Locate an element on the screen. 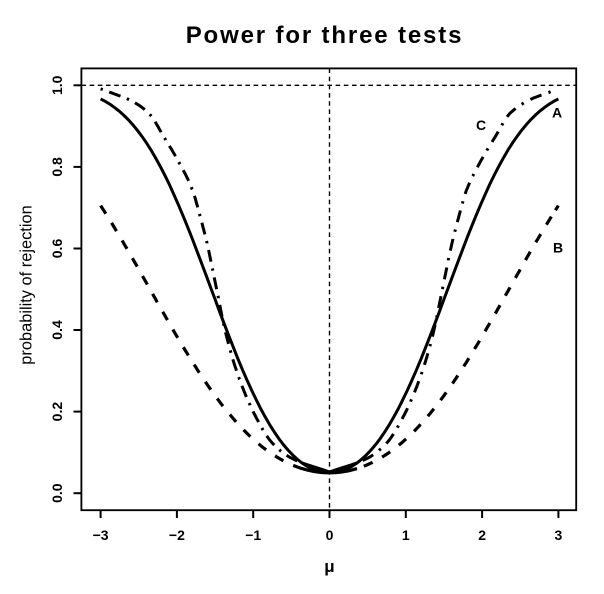 The width and height of the screenshot is (604, 594). svg-text: 2 is located at coordinates (482, 535).